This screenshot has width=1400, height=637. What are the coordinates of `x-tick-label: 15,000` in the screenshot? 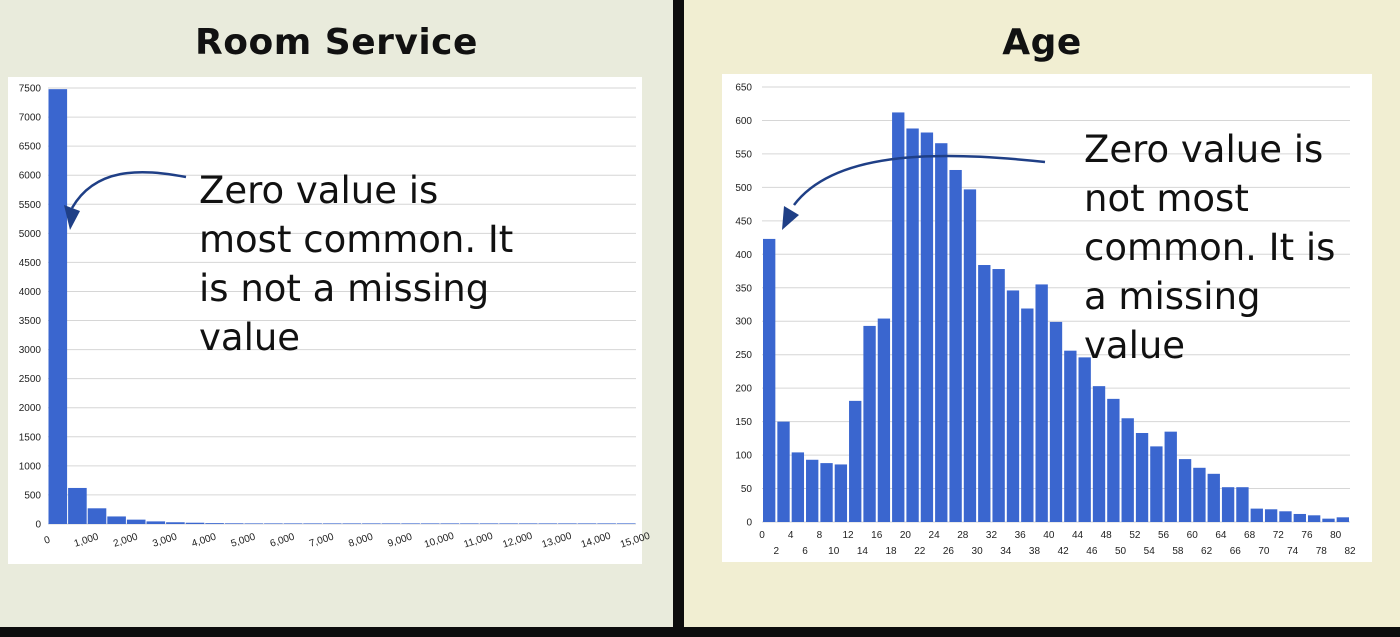 It's located at (635, 541).